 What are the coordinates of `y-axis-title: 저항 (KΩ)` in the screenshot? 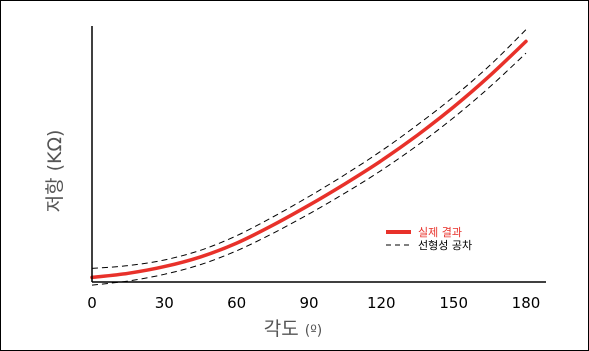 It's located at (55, 171).